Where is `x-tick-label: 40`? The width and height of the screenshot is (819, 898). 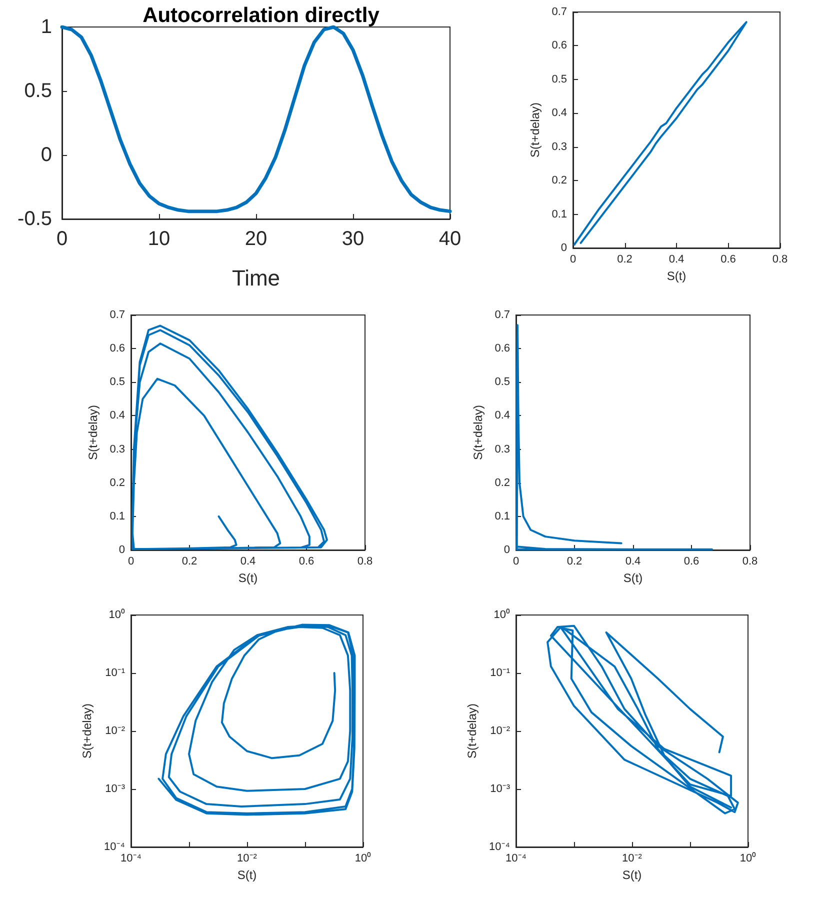 x-tick-label: 40 is located at coordinates (450, 239).